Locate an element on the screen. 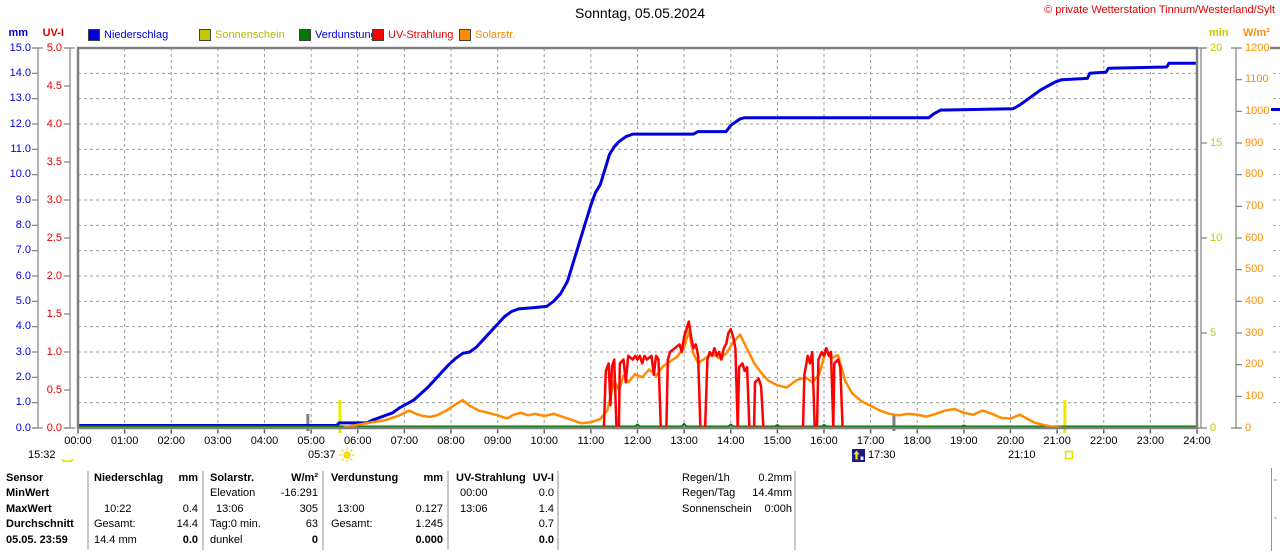 Image resolution: width=1280 pixels, height=552 pixels. sonnenschein-swatch is located at coordinates (205, 35).